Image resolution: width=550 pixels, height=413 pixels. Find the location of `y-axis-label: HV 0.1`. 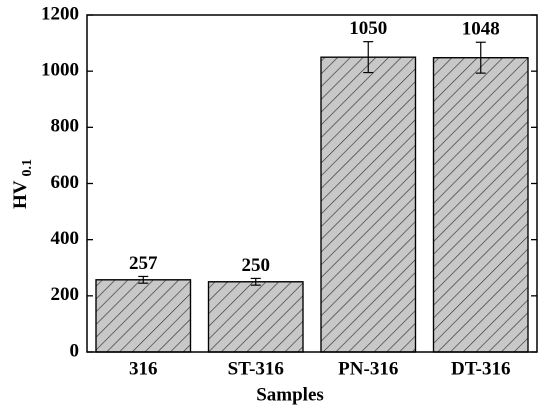

y-axis-label: HV 0.1 is located at coordinates (22, 184).